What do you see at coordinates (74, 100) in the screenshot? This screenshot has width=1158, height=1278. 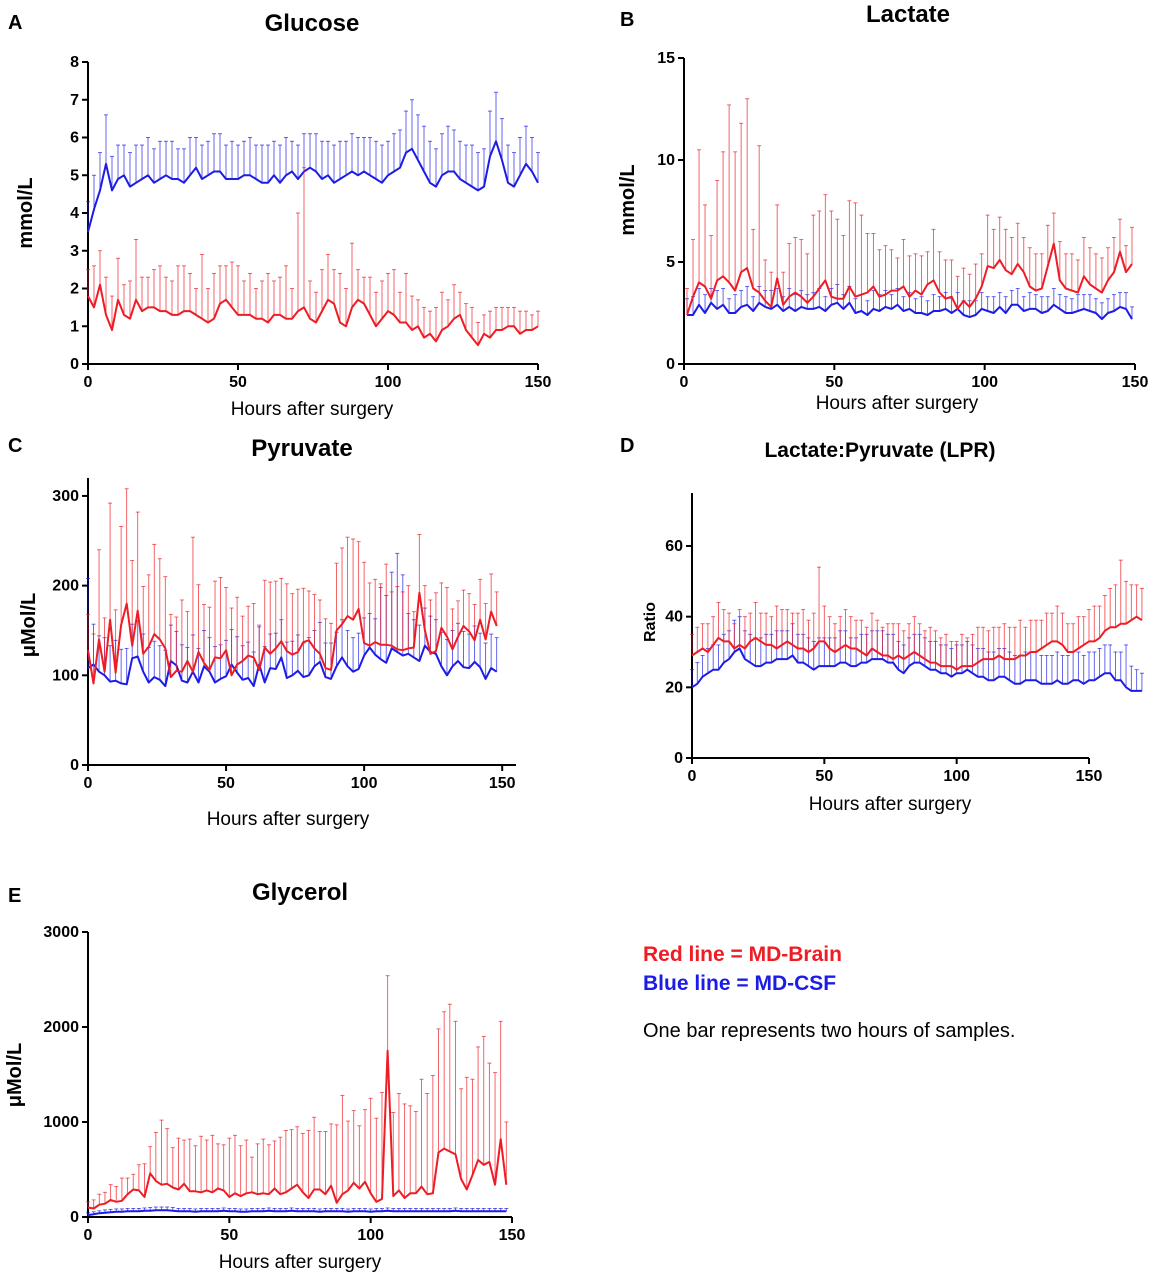 I see `y-tick-label: 7` at bounding box center [74, 100].